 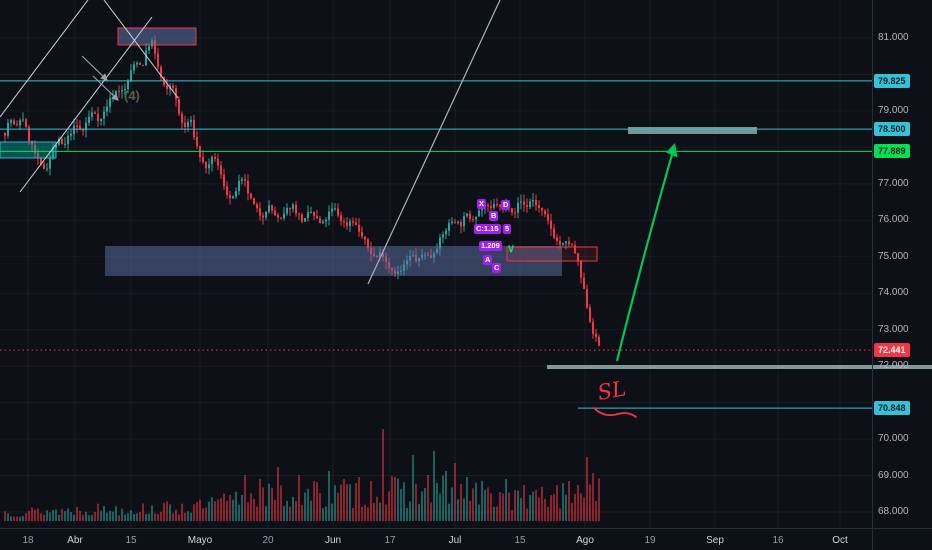 I want to click on price-level-flag: 77.889, so click(x=892, y=151).